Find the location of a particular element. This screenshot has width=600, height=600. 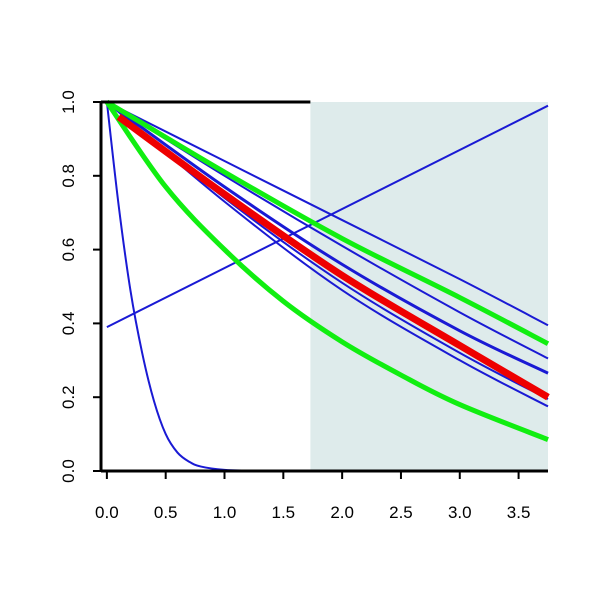

y-tick-label: 0.6 is located at coordinates (68, 250).